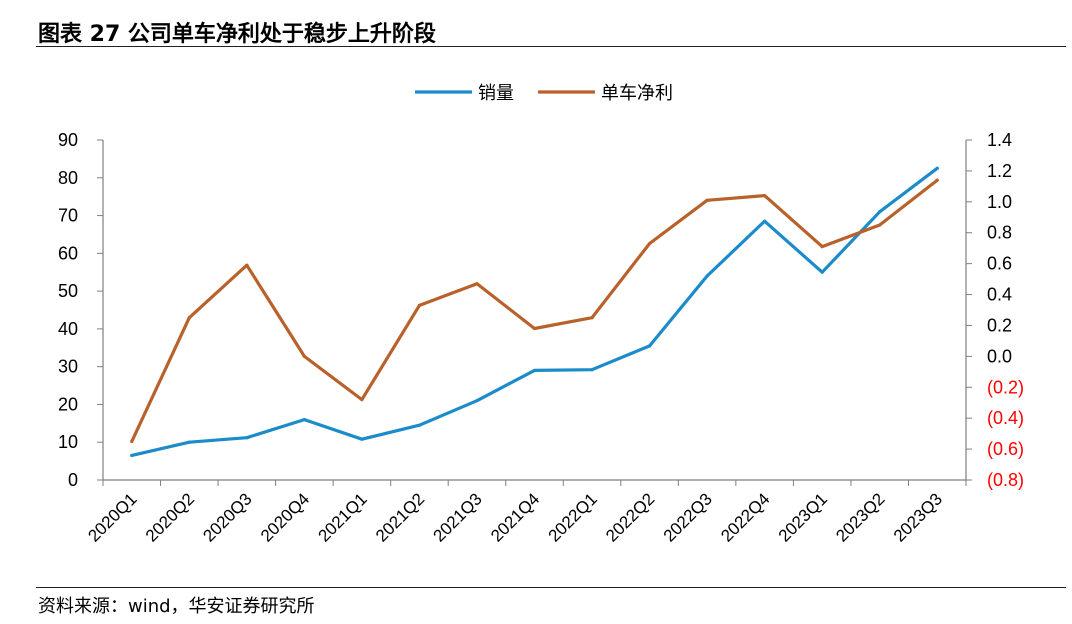 This screenshot has width=1072, height=624. Describe the element at coordinates (68, 178) in the screenshot. I see `left-tick-label: 80` at that location.